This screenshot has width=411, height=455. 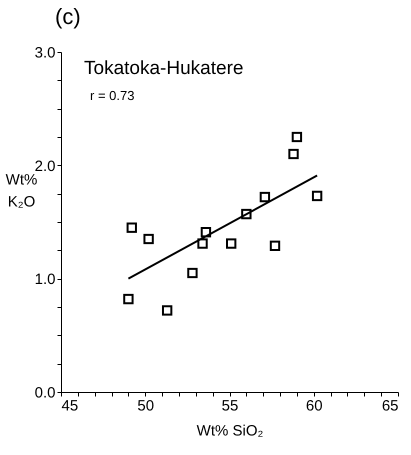 What do you see at coordinates (45, 166) in the screenshot?
I see `y-tick-label: 2.0` at bounding box center [45, 166].